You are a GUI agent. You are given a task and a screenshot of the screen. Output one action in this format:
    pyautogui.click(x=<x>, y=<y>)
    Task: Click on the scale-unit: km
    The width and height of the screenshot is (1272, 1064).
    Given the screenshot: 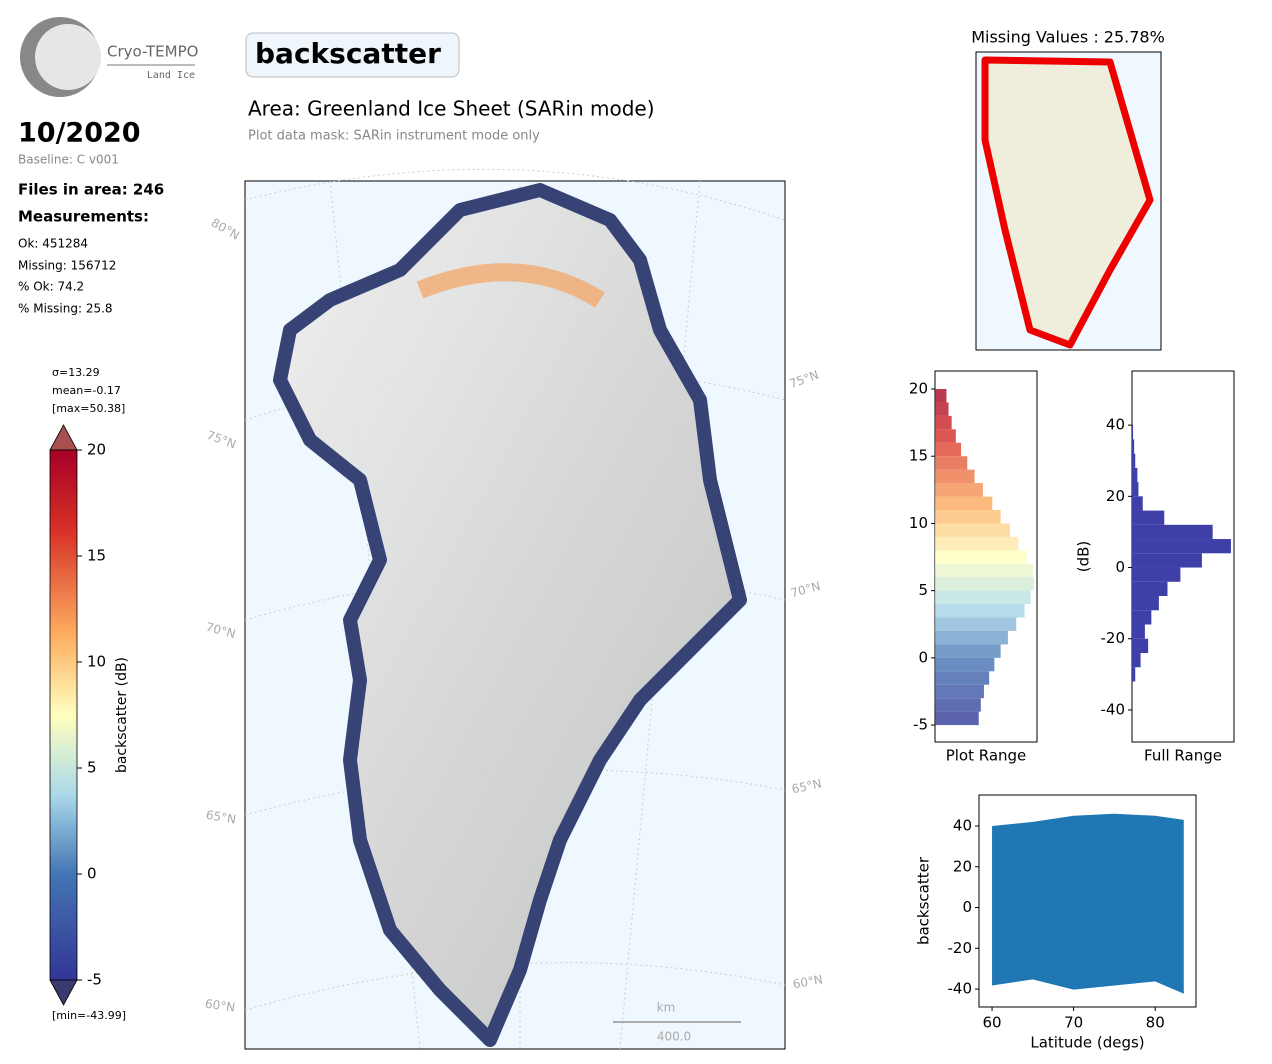 What is the action you would take?
    pyautogui.click(x=666, y=1008)
    